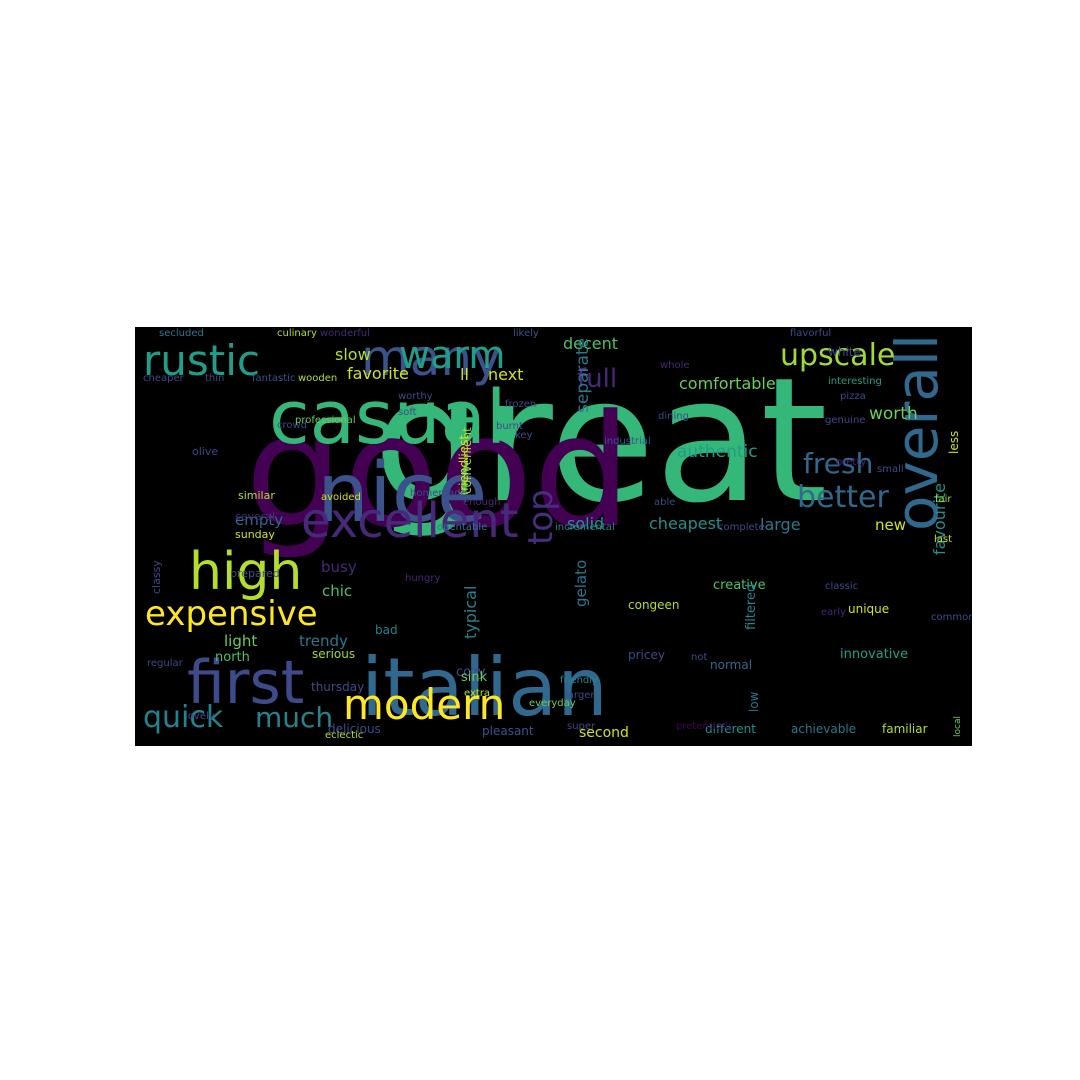  Describe the element at coordinates (731, 665) in the screenshot. I see `word-normal: normal` at that location.